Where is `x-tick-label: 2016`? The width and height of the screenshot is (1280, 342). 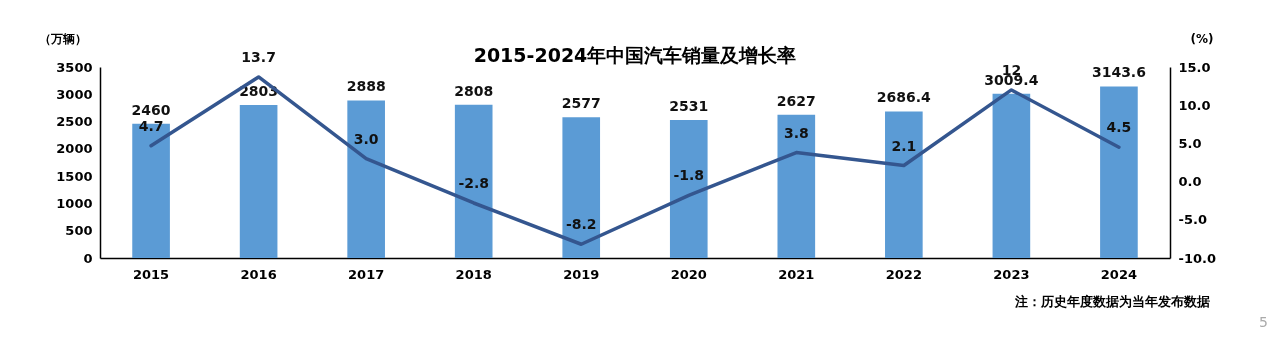
x-tick-label: 2016 is located at coordinates (258, 274).